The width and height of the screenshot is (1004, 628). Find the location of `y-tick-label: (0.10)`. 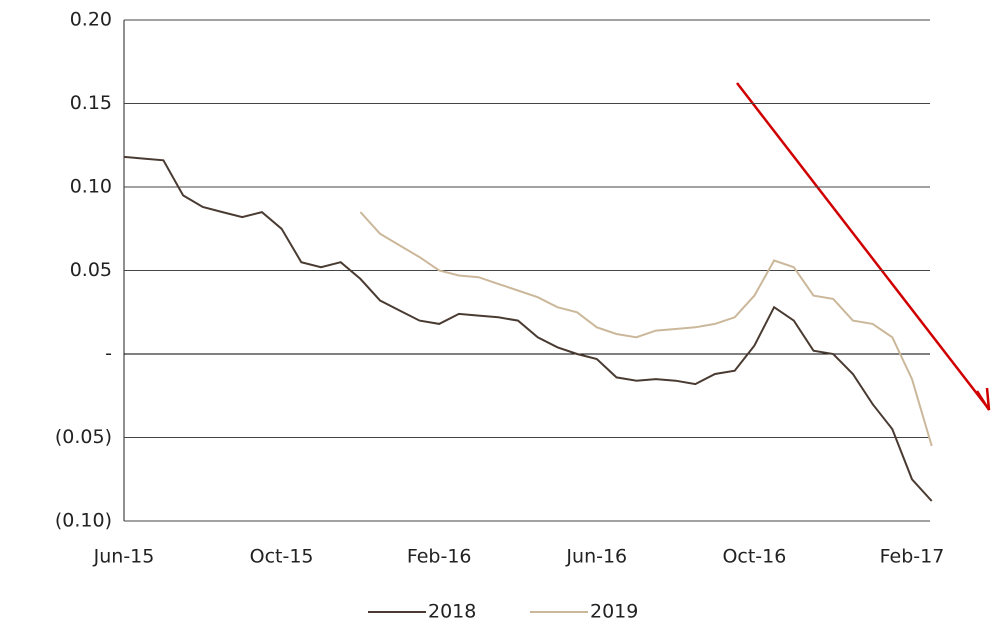

y-tick-label: (0.10) is located at coordinates (83, 521).